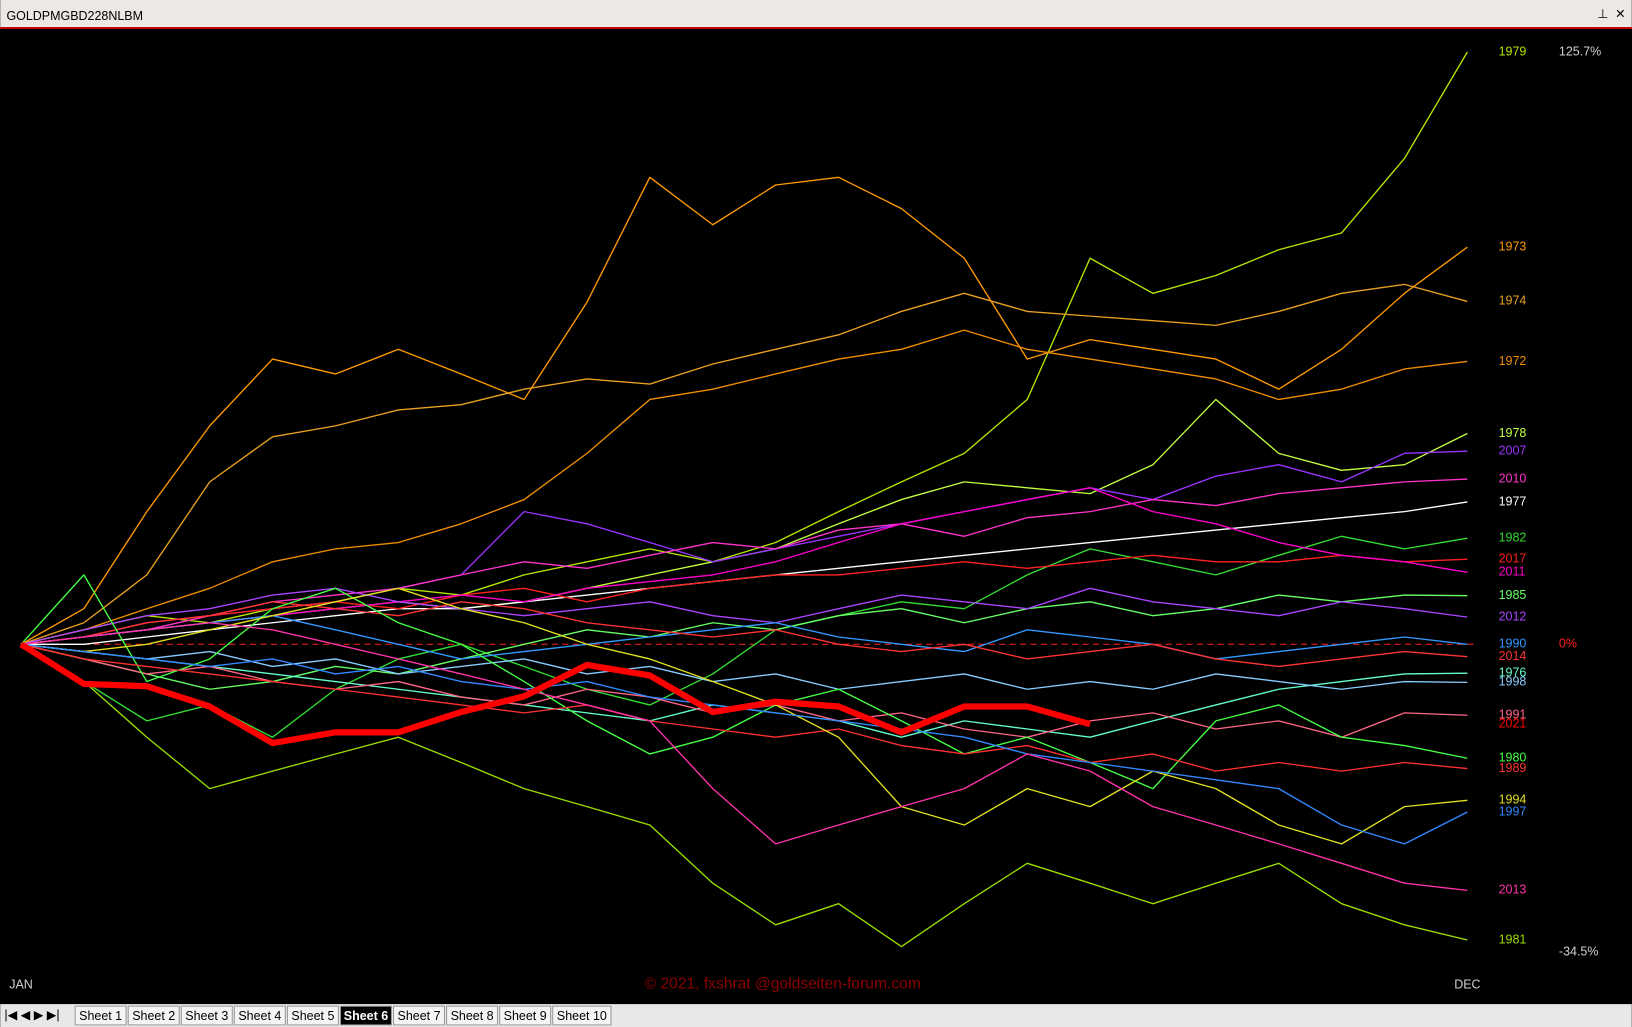  I want to click on window-title: GOLDPMGBD228NLBM, so click(74, 16).